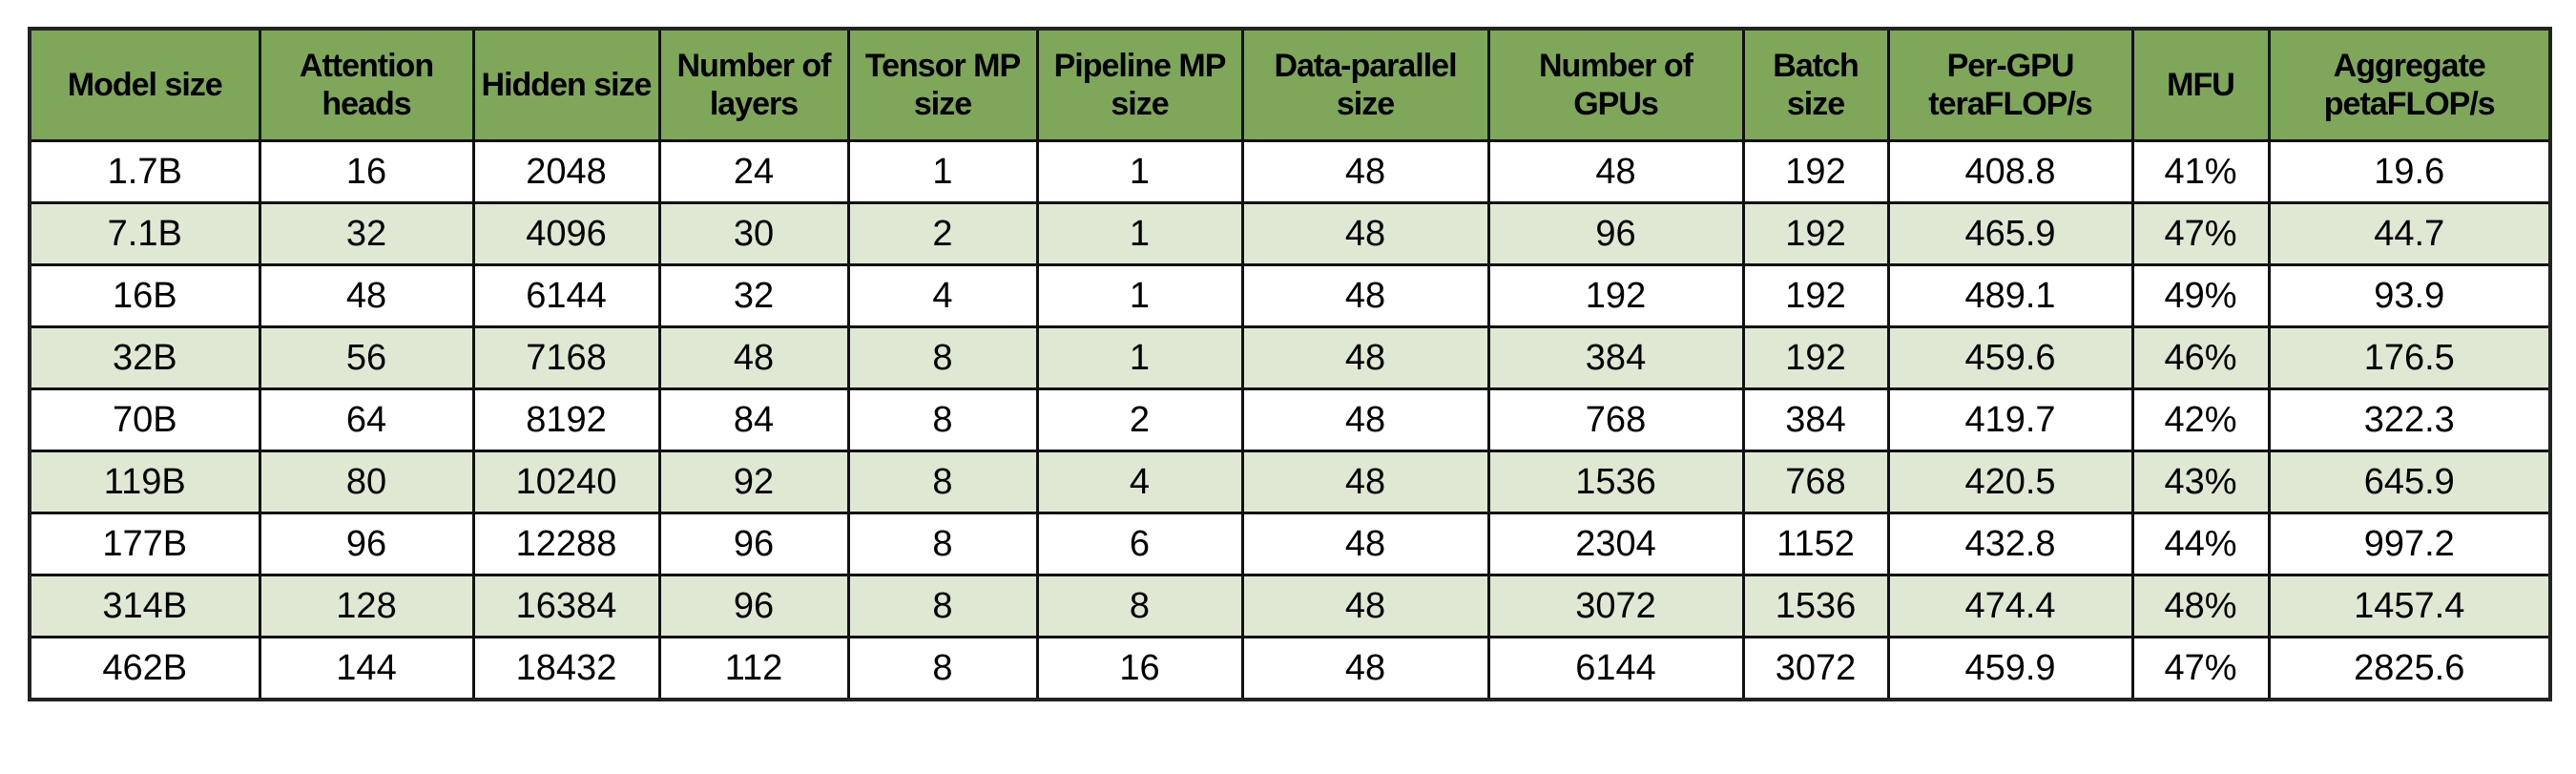 This screenshot has height=774, width=2576. Describe the element at coordinates (144, 482) in the screenshot. I see `table-cell: 119B` at that location.